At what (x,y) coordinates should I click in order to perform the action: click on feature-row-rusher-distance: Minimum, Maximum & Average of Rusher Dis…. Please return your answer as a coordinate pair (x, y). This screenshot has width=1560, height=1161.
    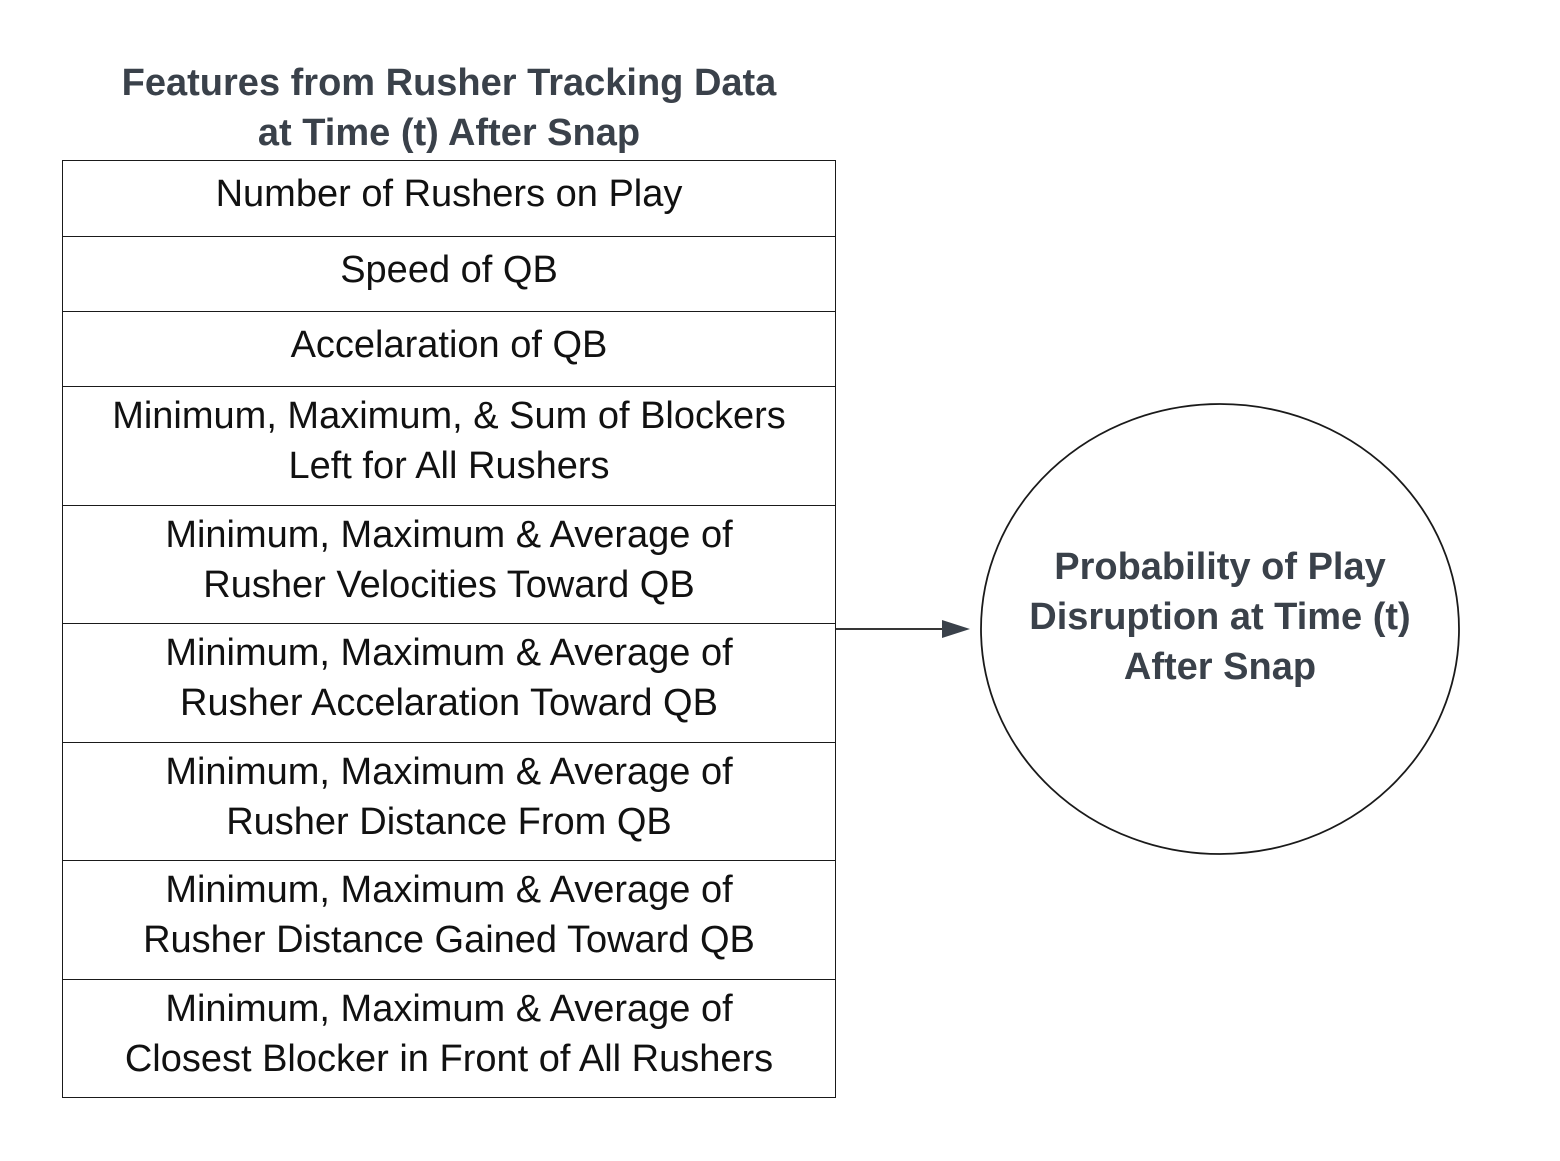
    Looking at the image, I should click on (449, 801).